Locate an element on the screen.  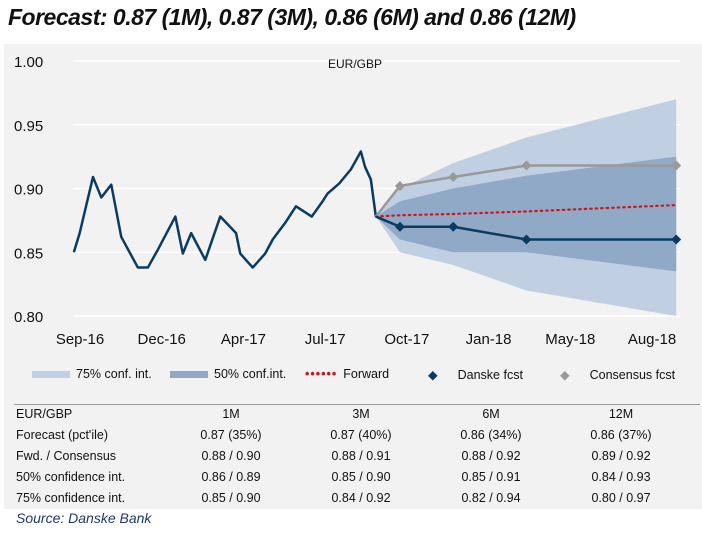
x-tick-label: Aug-18 is located at coordinates (652, 339).